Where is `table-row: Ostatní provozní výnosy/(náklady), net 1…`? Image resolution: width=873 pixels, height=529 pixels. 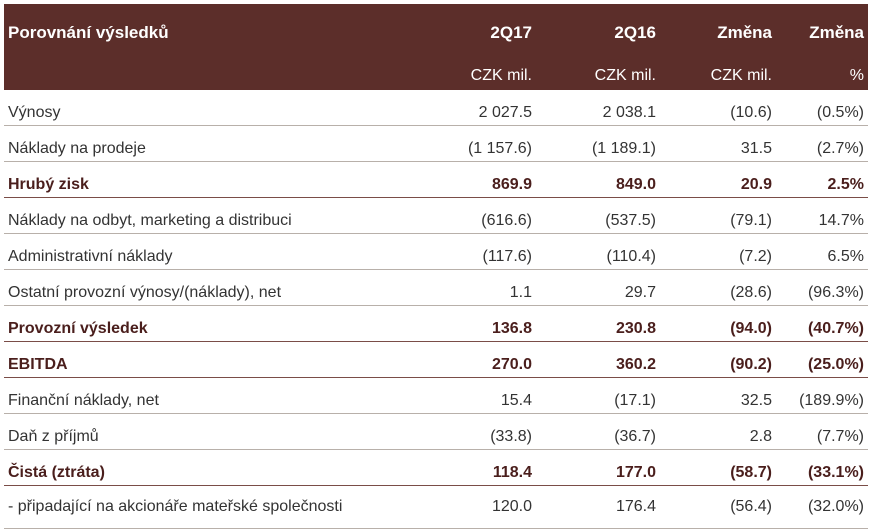 table-row: Ostatní provozní výnosy/(náklady), net 1… is located at coordinates (436, 288).